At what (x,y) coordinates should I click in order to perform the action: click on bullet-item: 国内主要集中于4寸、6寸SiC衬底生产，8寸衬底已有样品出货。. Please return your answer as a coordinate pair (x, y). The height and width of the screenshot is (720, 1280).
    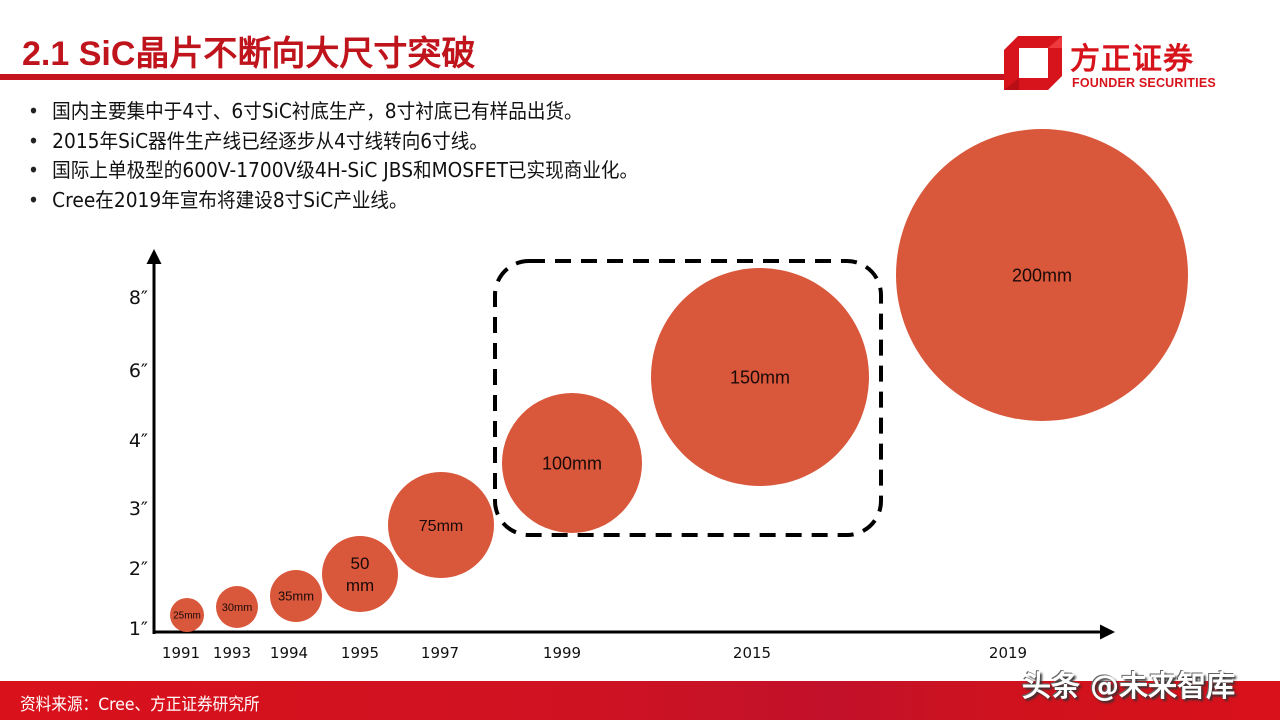
    Looking at the image, I should click on (333, 112).